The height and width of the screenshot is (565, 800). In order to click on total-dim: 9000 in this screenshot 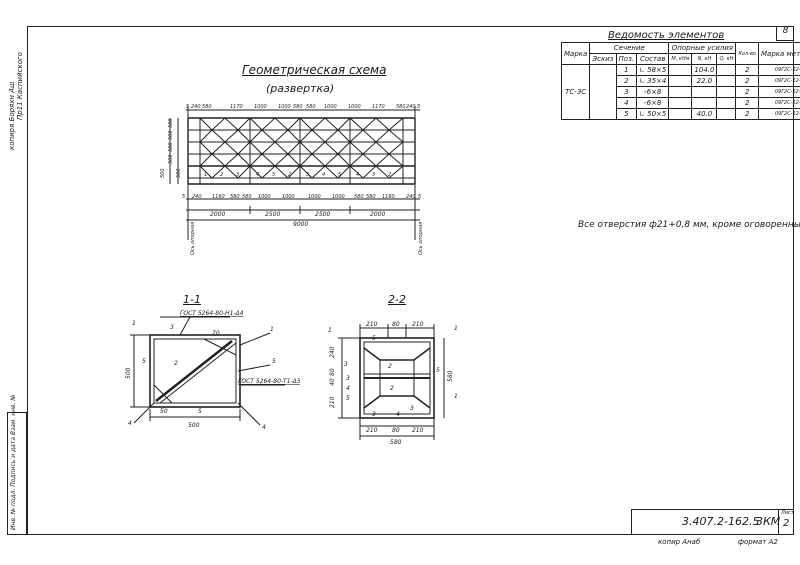, I will do `click(300, 224)`.